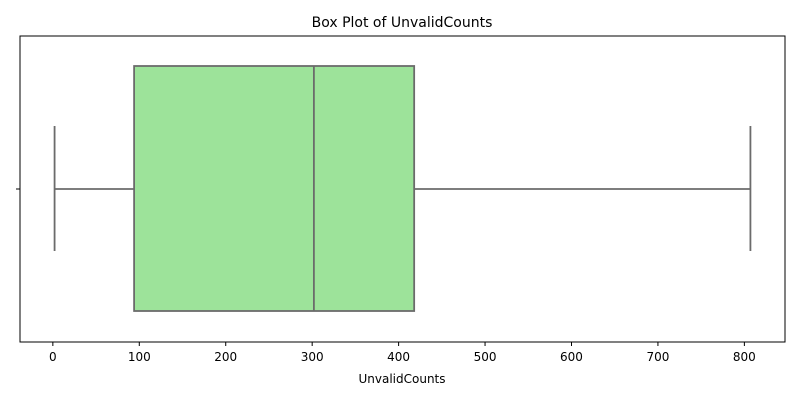 This screenshot has height=400, width=800. What do you see at coordinates (402, 23) in the screenshot?
I see `chart-title: Box Plot of UnvalidCounts` at bounding box center [402, 23].